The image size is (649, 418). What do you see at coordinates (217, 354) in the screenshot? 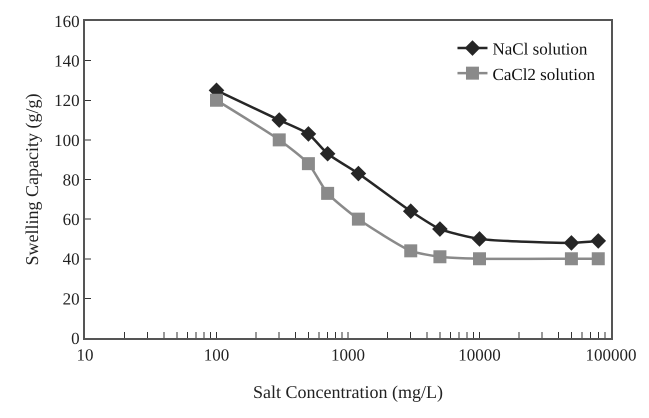
I see `x-tick-label: 100` at bounding box center [217, 354].